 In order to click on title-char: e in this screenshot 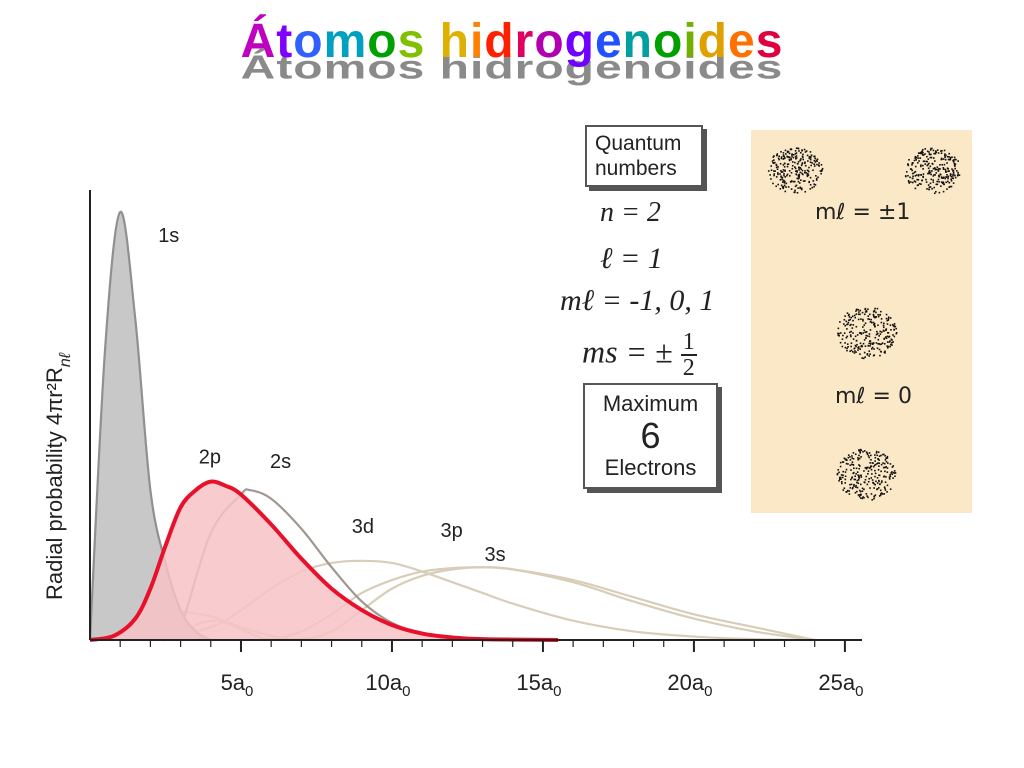, I will do `click(742, 41)`.